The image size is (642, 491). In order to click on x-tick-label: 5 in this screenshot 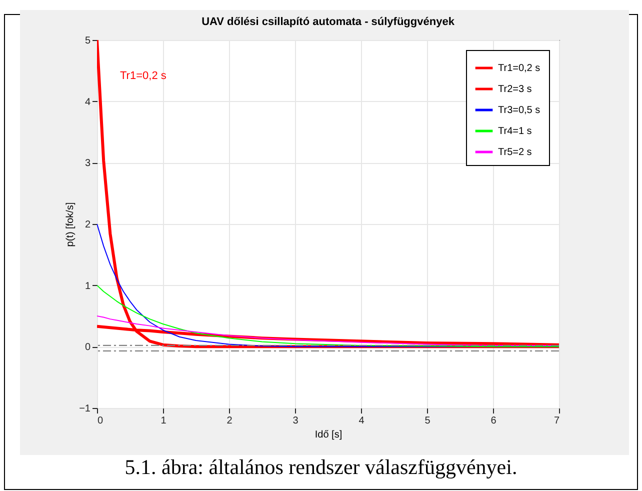, I will do `click(427, 421)`.